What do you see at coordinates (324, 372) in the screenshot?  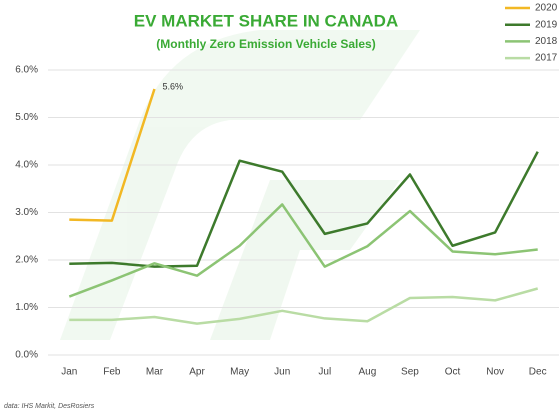 I see `x-tick-label: Jul` at bounding box center [324, 372].